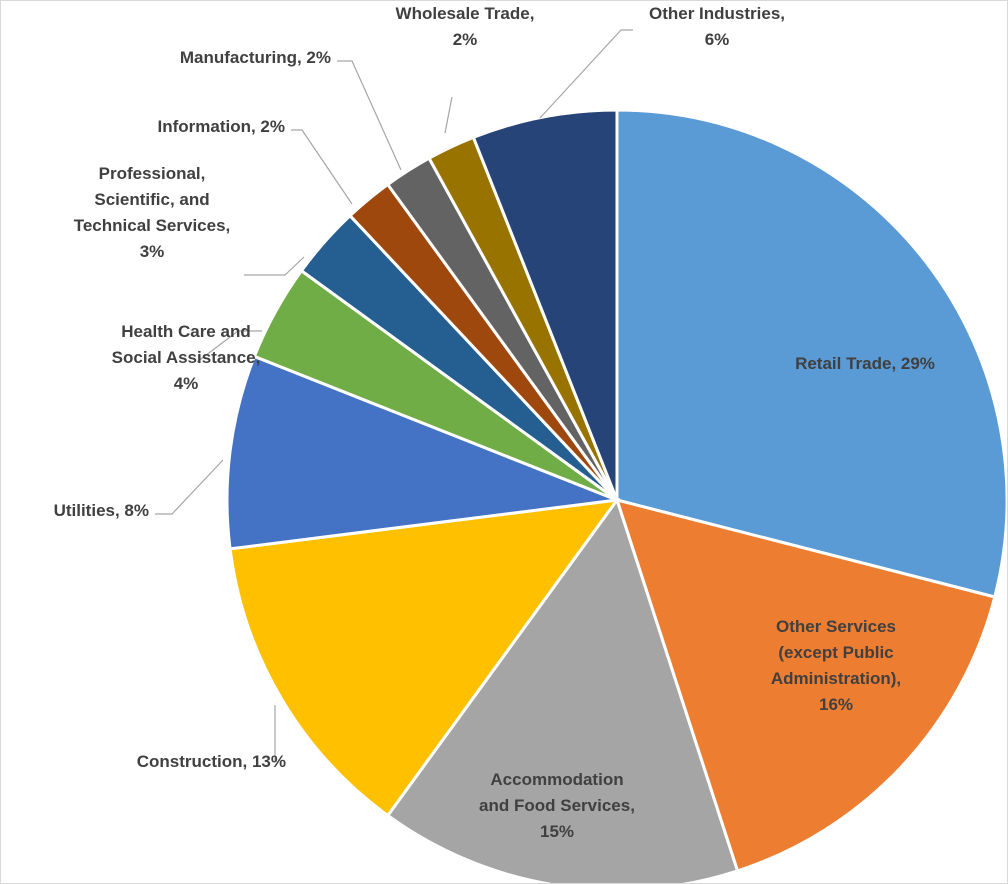 This screenshot has height=884, width=1008. What do you see at coordinates (465, 13) in the screenshot?
I see `data-label-line: Wholesale Trade,` at bounding box center [465, 13].